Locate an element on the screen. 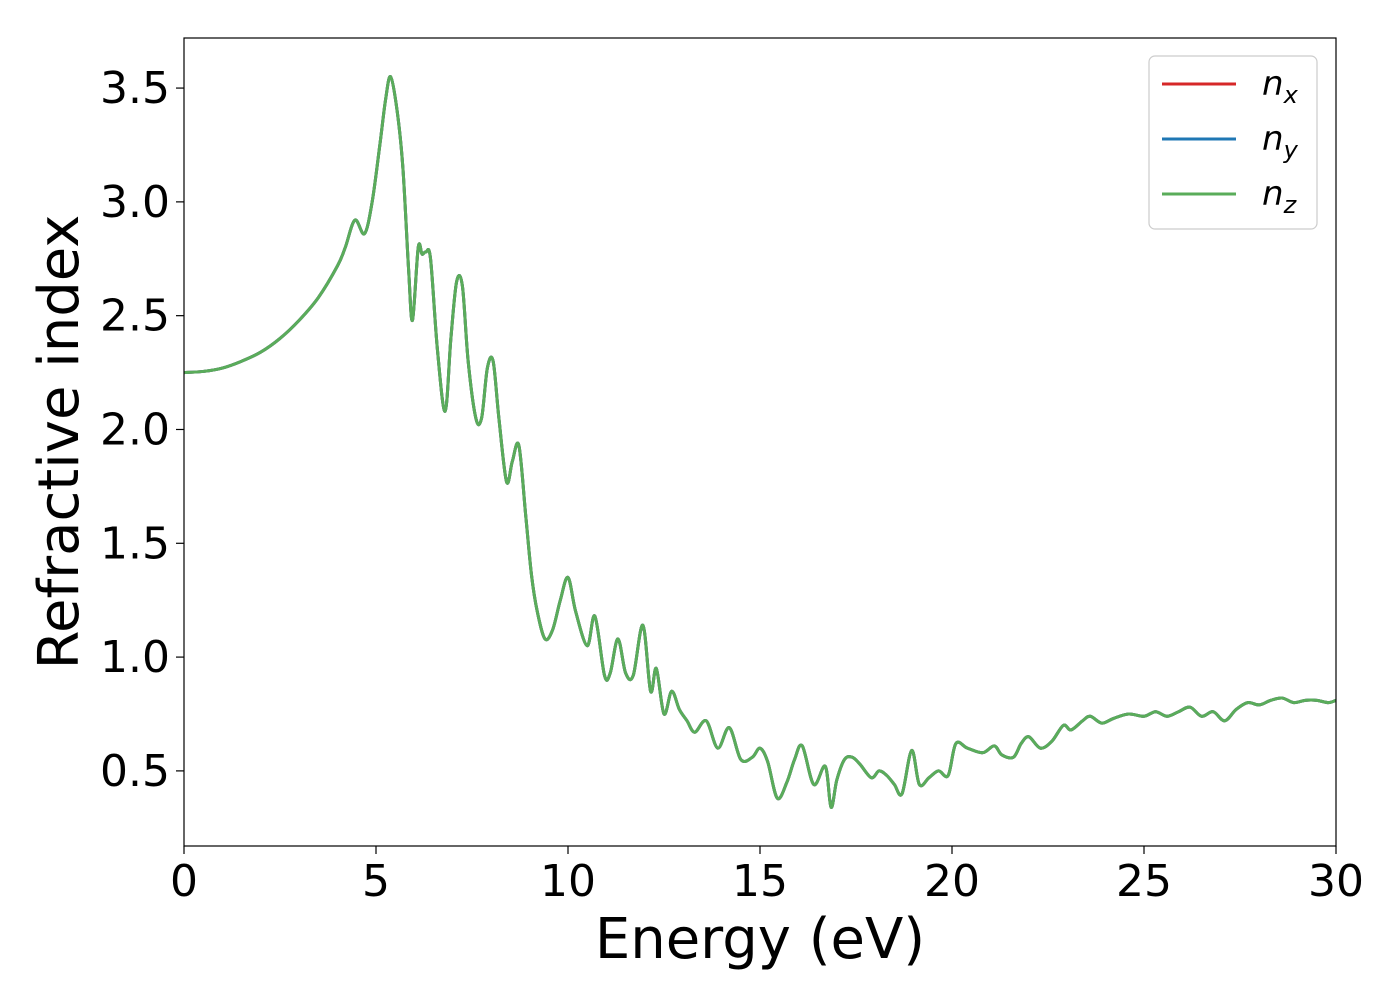  x-tick-label: 25 is located at coordinates (1144, 881).